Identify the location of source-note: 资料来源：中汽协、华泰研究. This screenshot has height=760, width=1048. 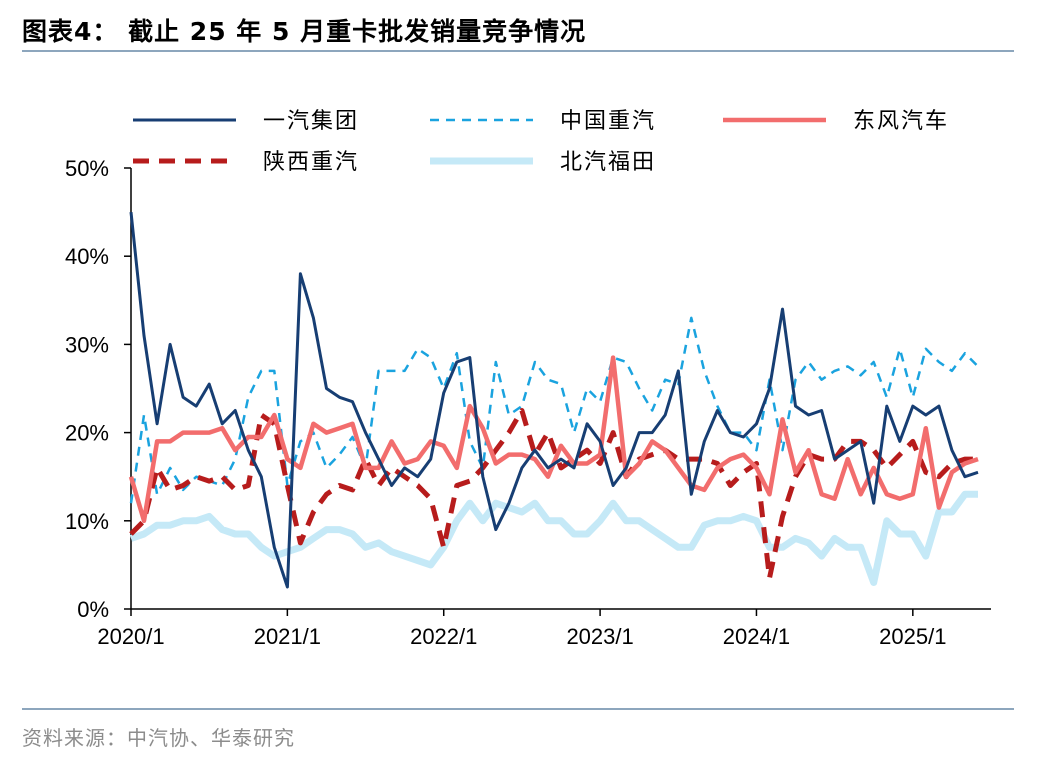
(158, 738).